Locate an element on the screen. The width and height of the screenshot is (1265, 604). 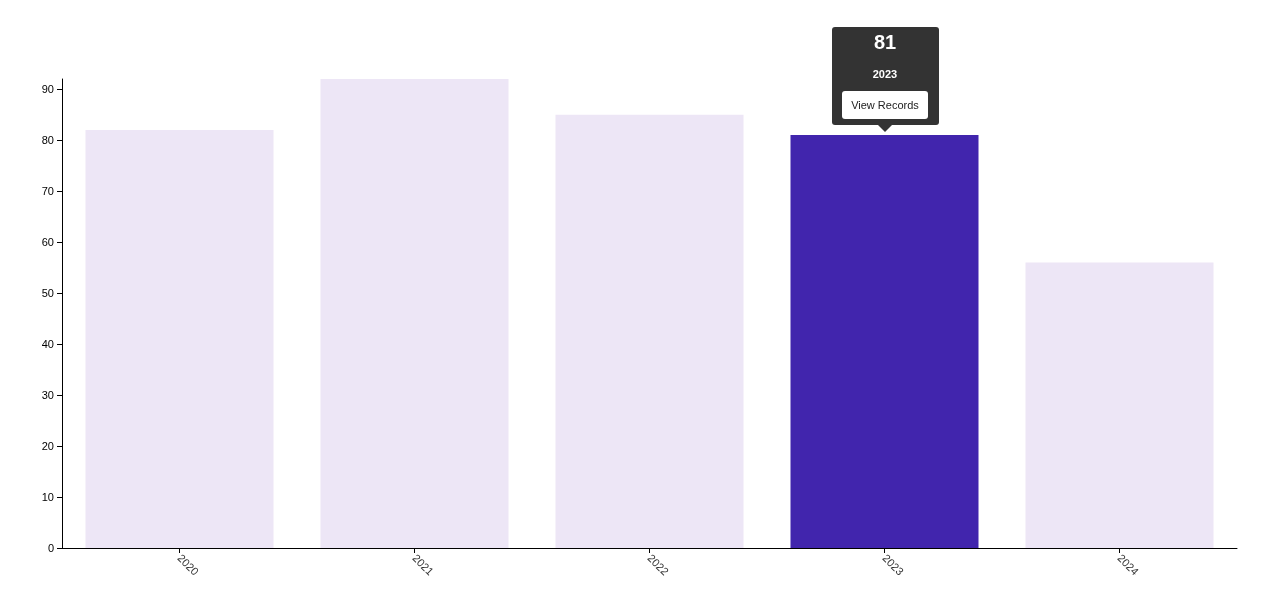
y-tick-label: 50 is located at coordinates (47, 293).